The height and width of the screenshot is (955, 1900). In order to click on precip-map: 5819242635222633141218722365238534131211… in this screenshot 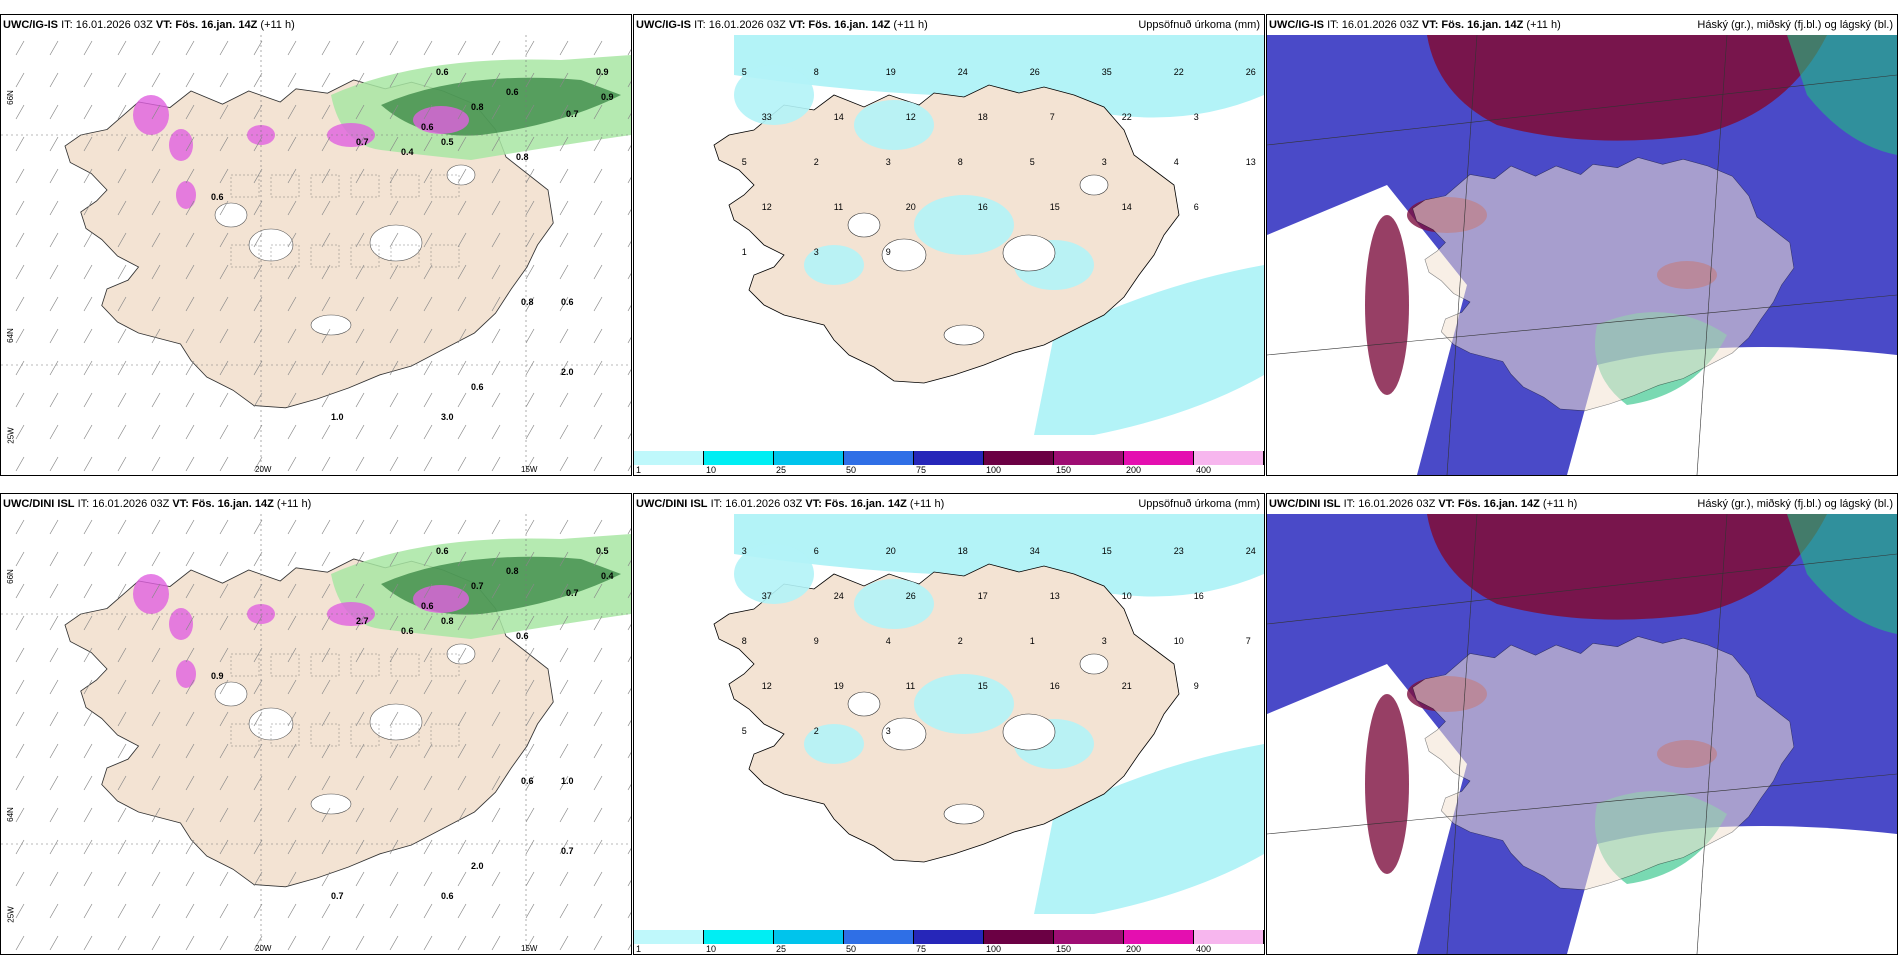, I will do `click(949, 240)`.